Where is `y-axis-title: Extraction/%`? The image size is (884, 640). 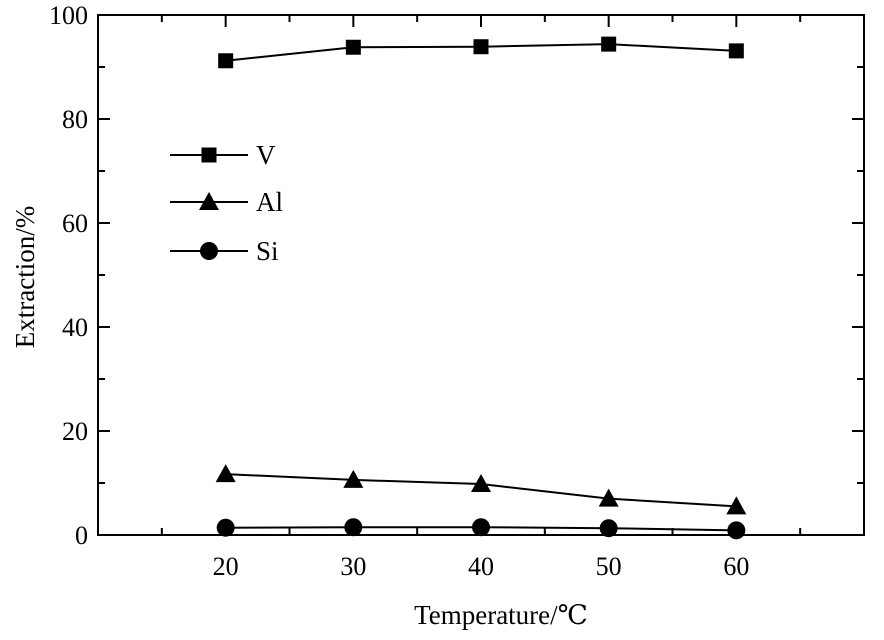
y-axis-title: Extraction/% is located at coordinates (25, 277).